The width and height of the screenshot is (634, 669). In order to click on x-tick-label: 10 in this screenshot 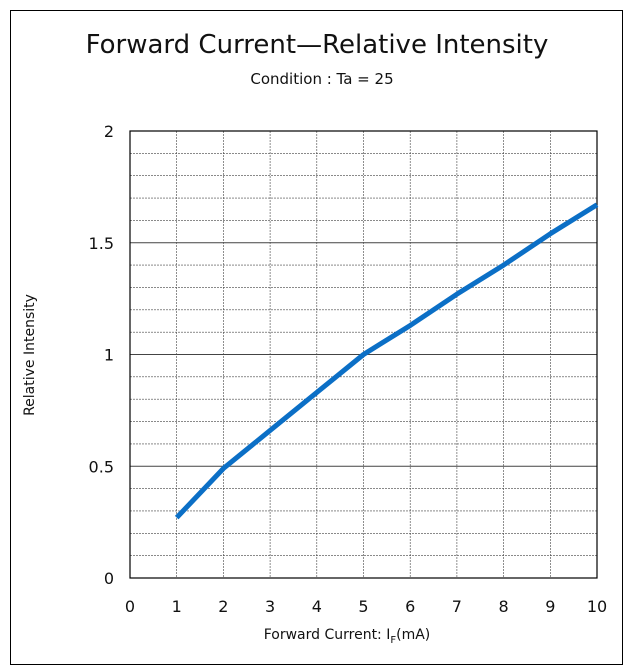, I will do `click(597, 606)`.